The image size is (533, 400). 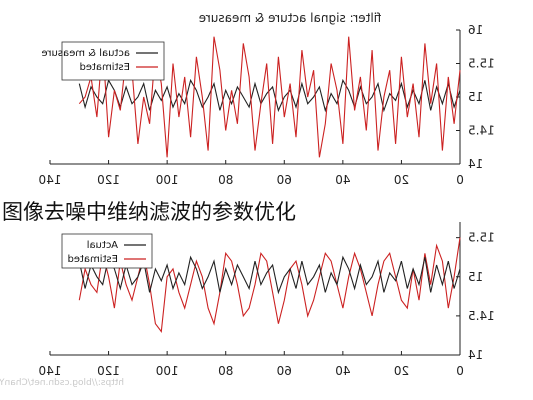 What do you see at coordinates (85, 53) in the screenshot?
I see `legend-label: actual & measure` at bounding box center [85, 53].